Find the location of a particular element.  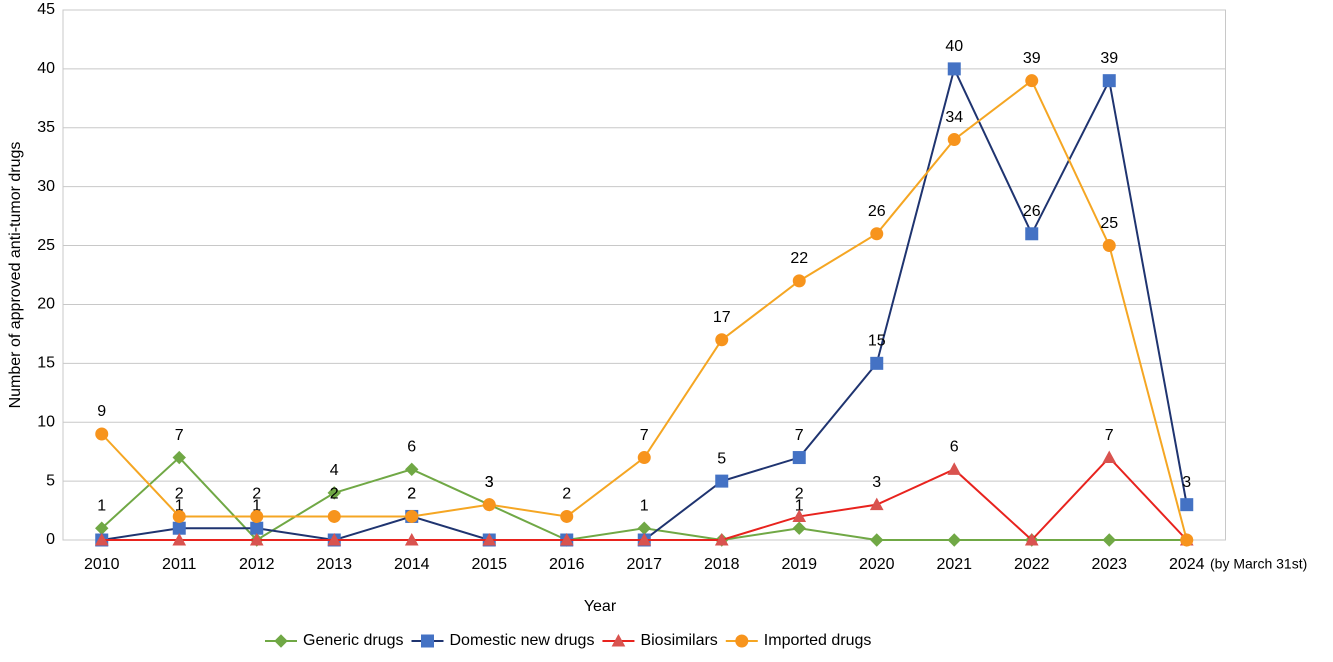

x-tick-label: 2024 is located at coordinates (1187, 564).